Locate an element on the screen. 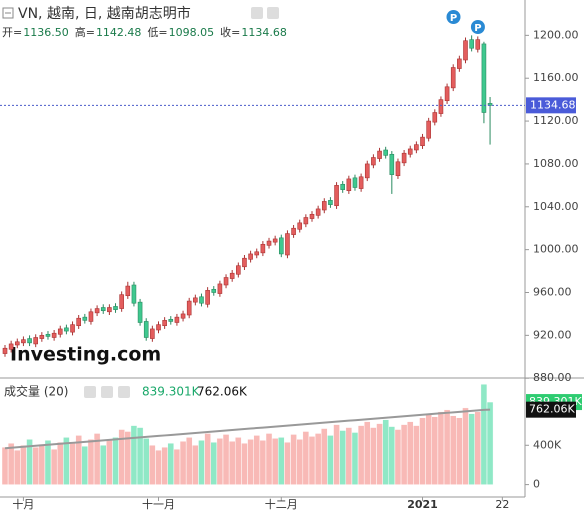 This screenshot has height=512, width=584. ohlc-label: 开= is located at coordinates (12, 32).